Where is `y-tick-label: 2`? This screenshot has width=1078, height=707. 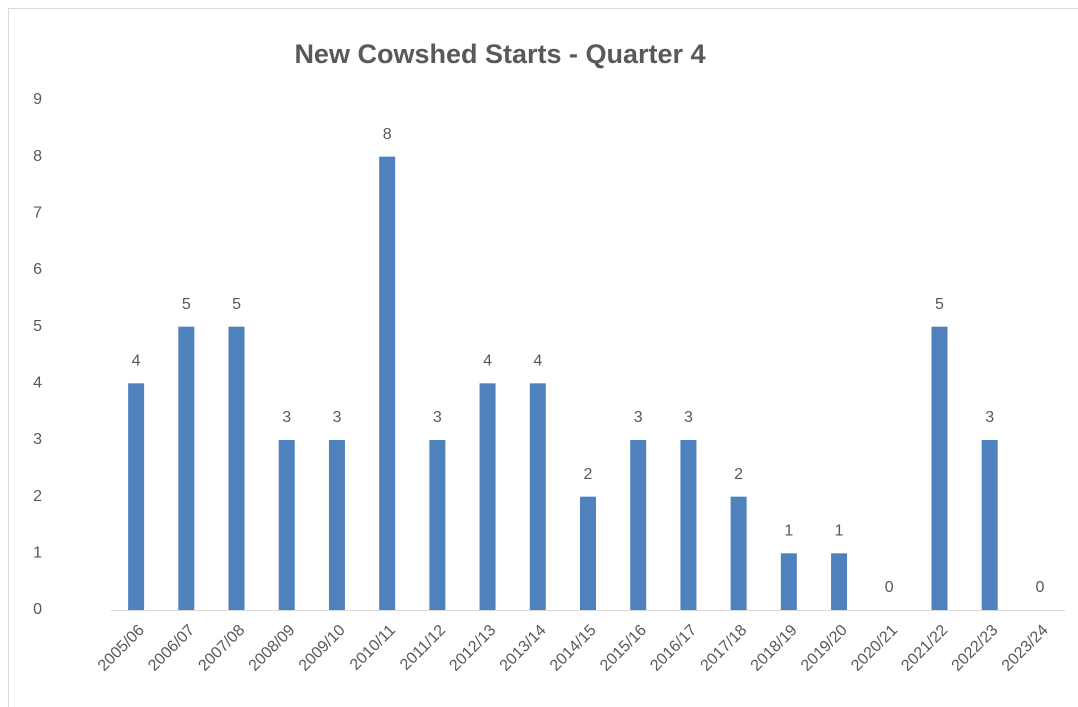
y-tick-label: 2 is located at coordinates (37, 496).